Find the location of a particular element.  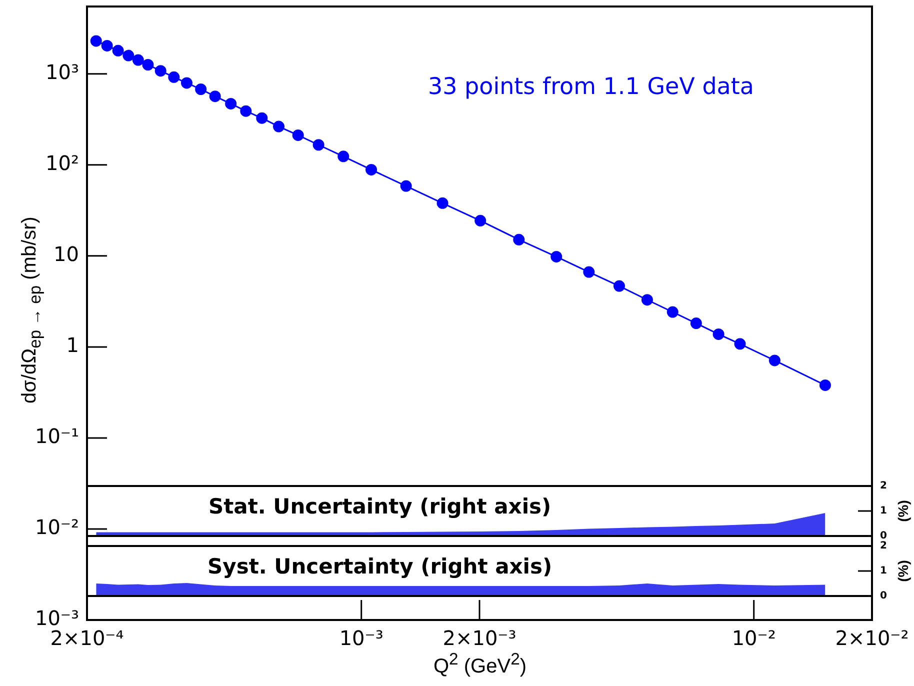

x-tick-label: 2×10⁻³ is located at coordinates (479, 638).